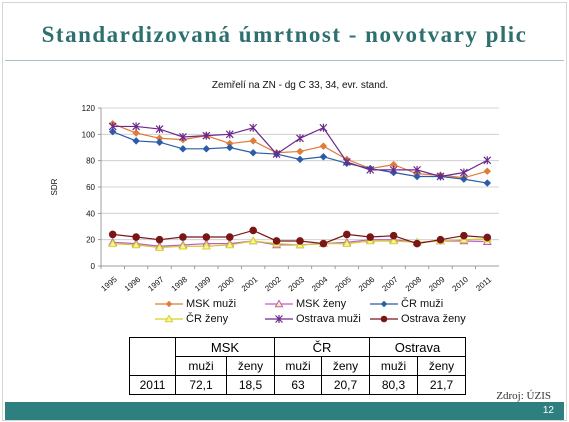 This screenshot has height=422, width=569. I want to click on legend-label: ČR ženy, so click(207, 319).